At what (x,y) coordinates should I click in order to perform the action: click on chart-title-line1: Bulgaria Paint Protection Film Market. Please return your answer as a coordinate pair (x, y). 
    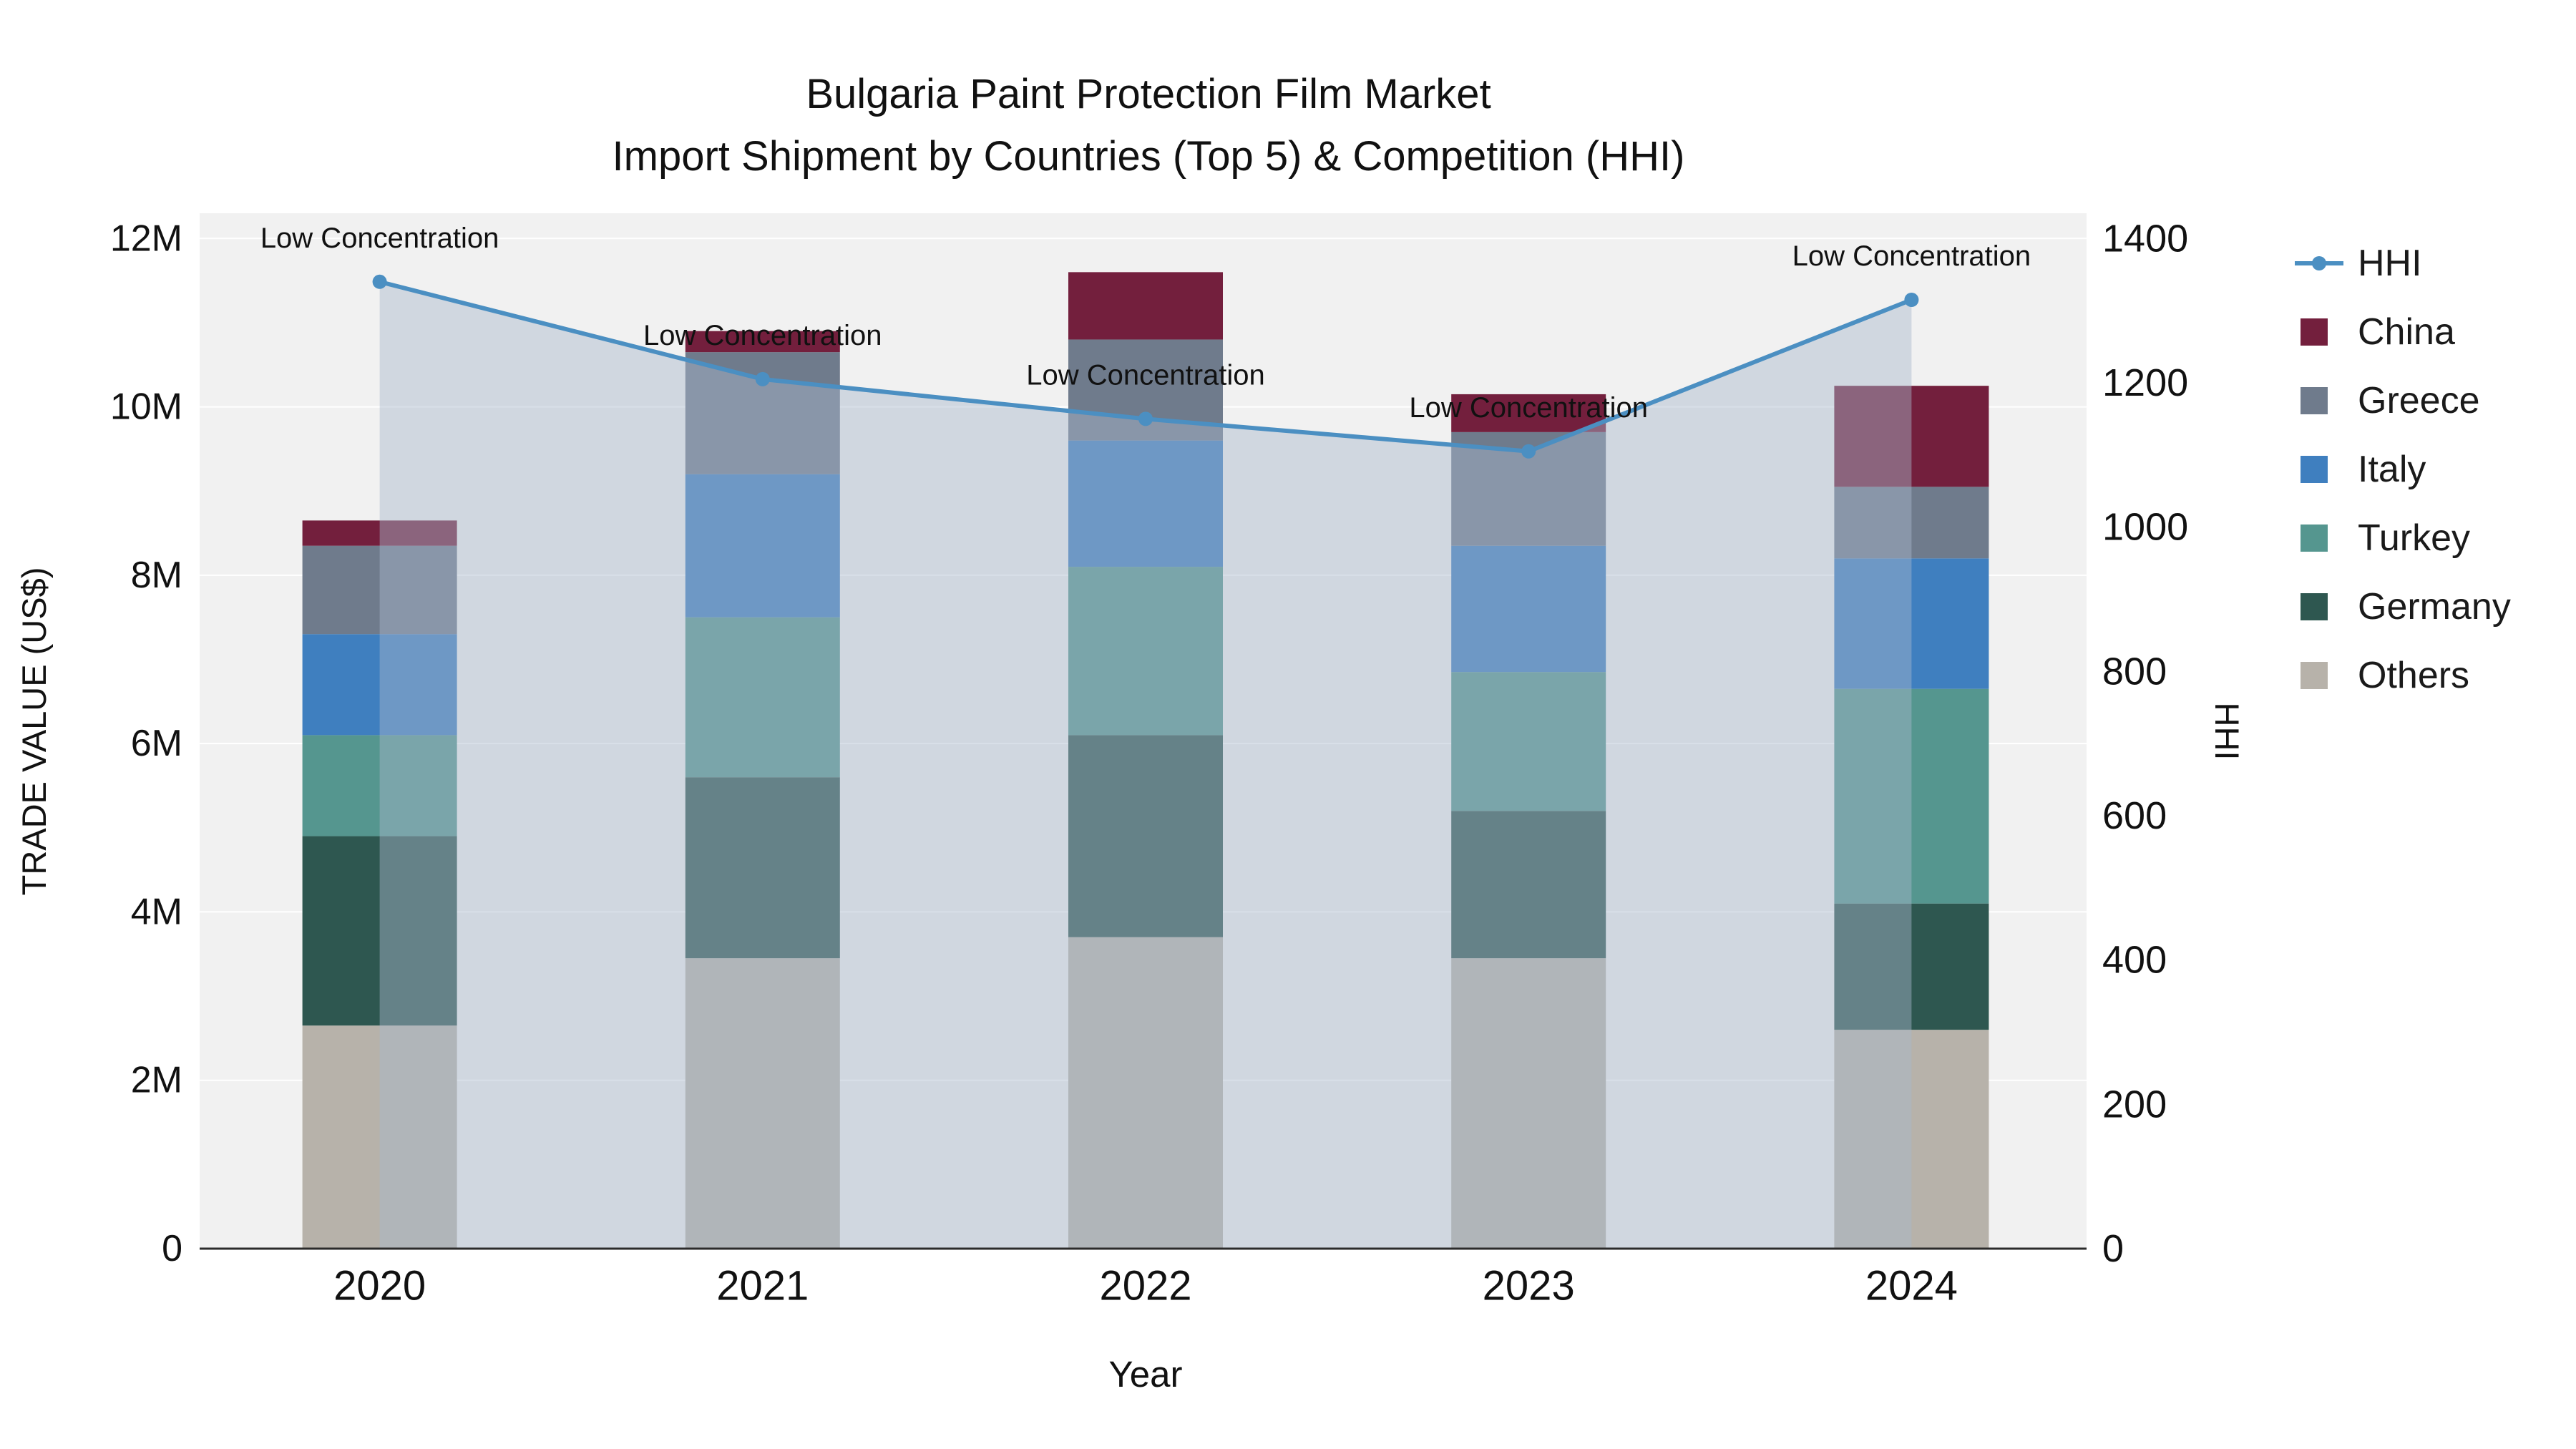
    Looking at the image, I should click on (1148, 94).